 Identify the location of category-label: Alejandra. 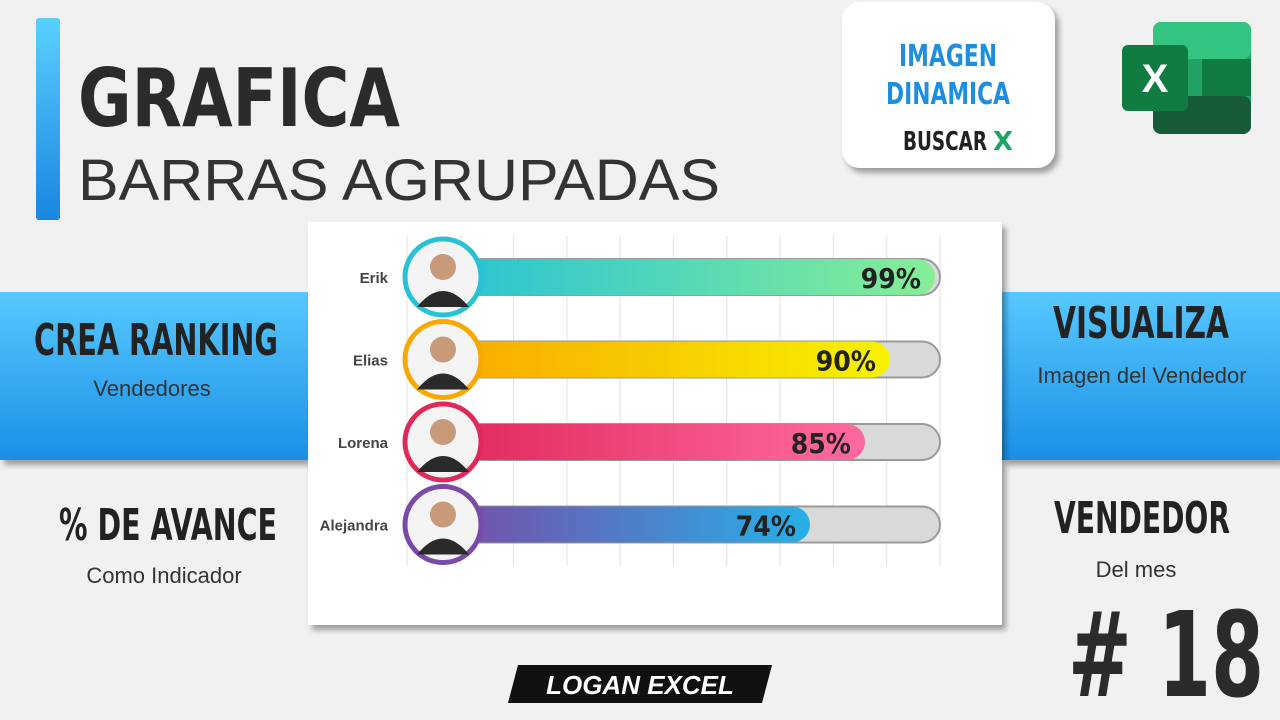
(354, 526).